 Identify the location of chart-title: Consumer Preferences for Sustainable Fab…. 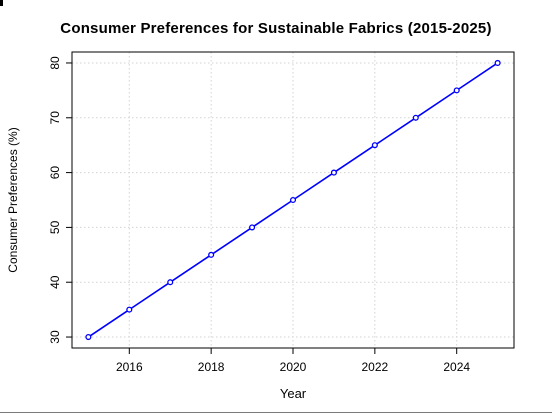
(276, 28).